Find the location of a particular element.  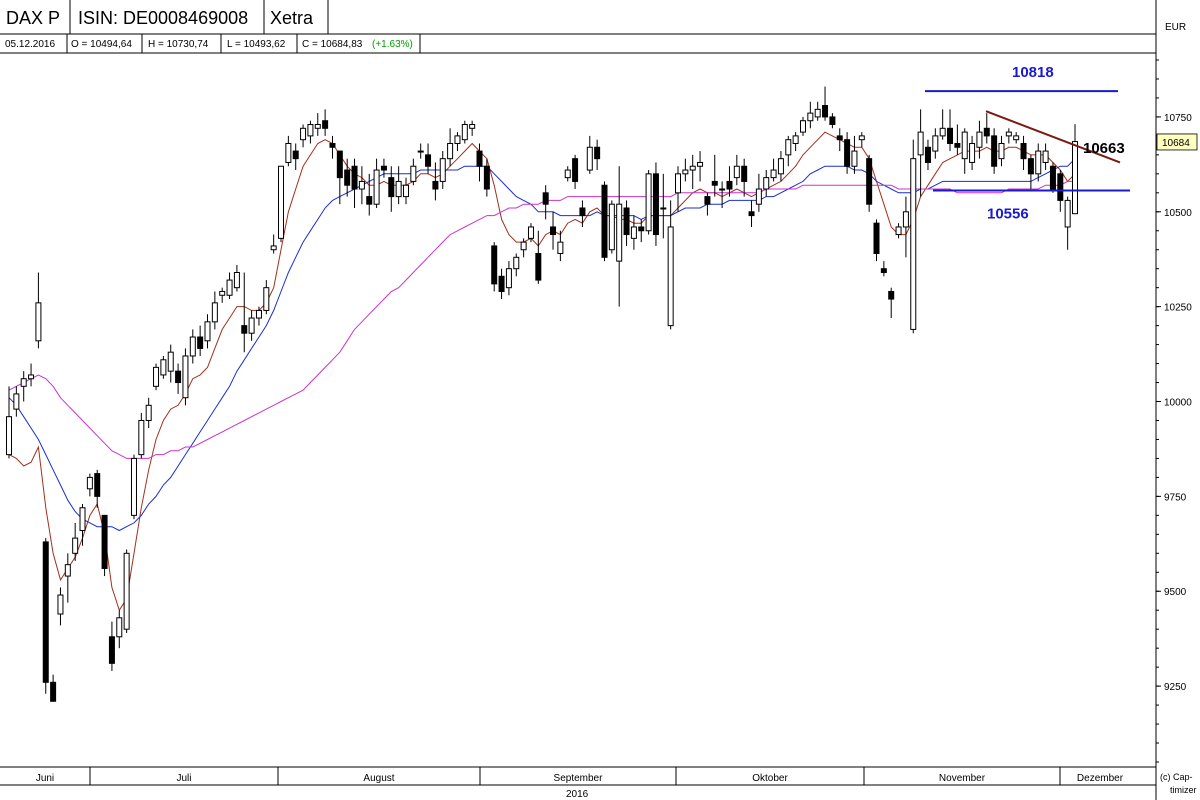

last-price-label: 10684 is located at coordinates (1176, 143).